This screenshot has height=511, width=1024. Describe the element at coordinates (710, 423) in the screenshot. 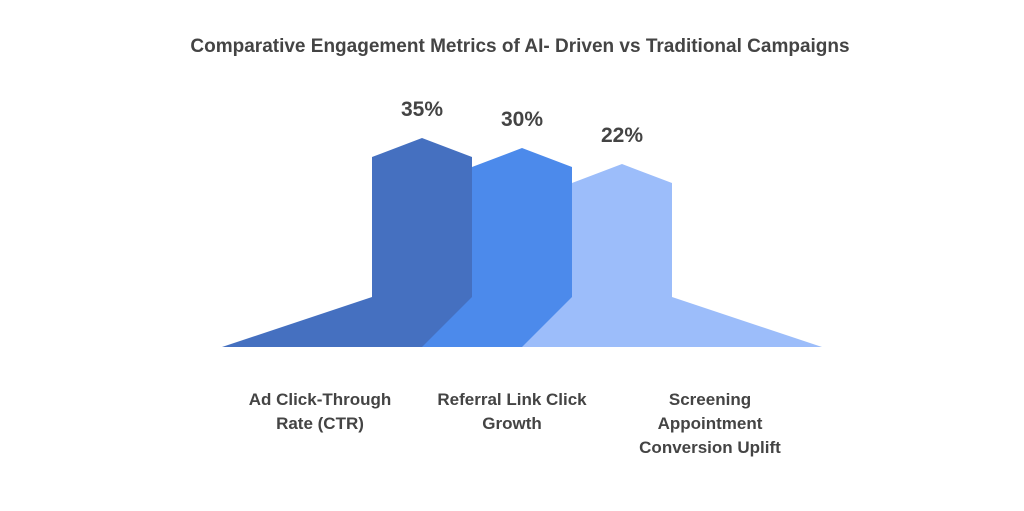

I see `category-label: Screening Appointment Conversion Uplift` at that location.